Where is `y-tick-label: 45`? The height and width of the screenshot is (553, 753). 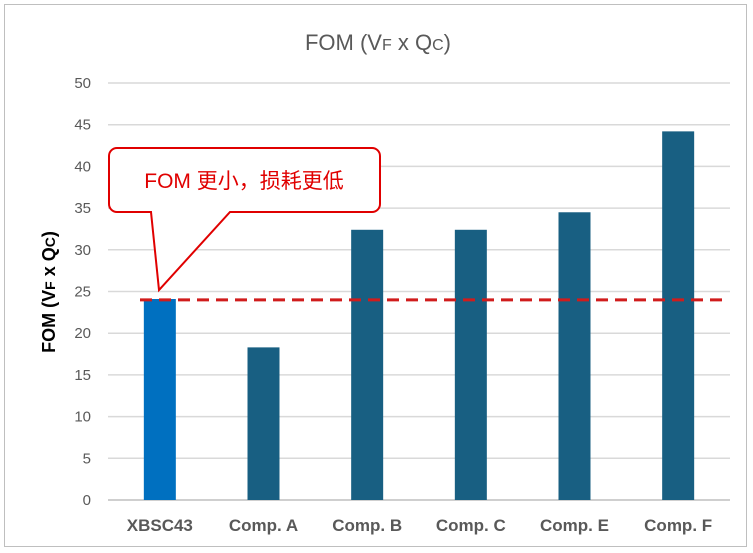 y-tick-label: 45 is located at coordinates (82, 125).